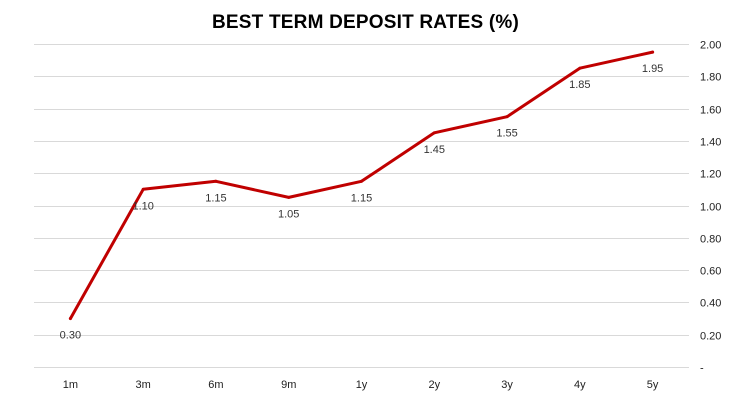 This screenshot has height=401, width=731. I want to click on x-tick-label: 9m, so click(288, 385).